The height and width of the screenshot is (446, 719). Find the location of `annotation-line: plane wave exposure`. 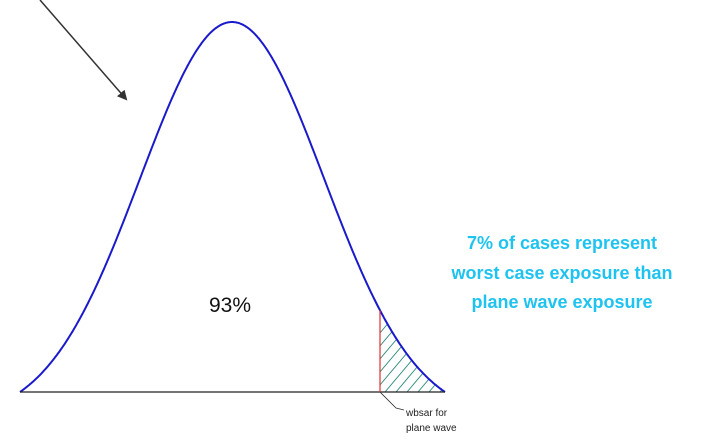

annotation-line: plane wave exposure is located at coordinates (561, 302).